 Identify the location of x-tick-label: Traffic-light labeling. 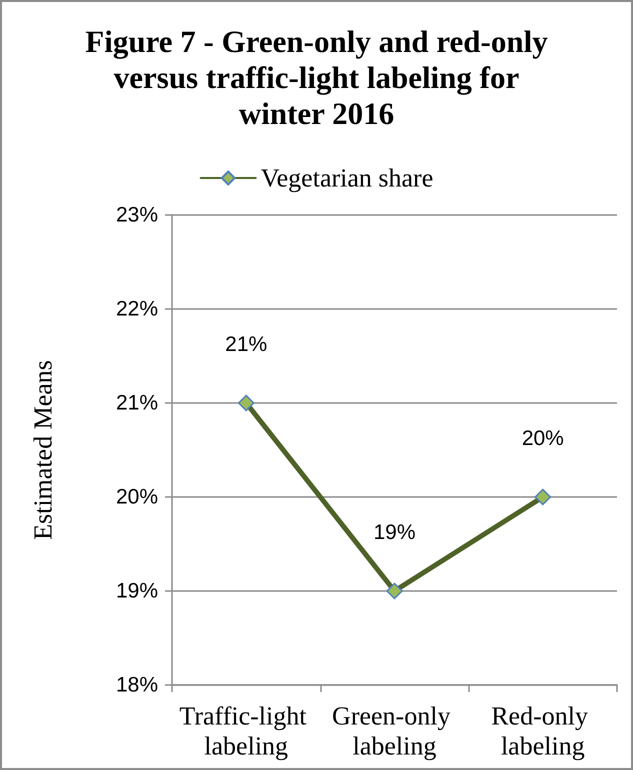
(246, 731).